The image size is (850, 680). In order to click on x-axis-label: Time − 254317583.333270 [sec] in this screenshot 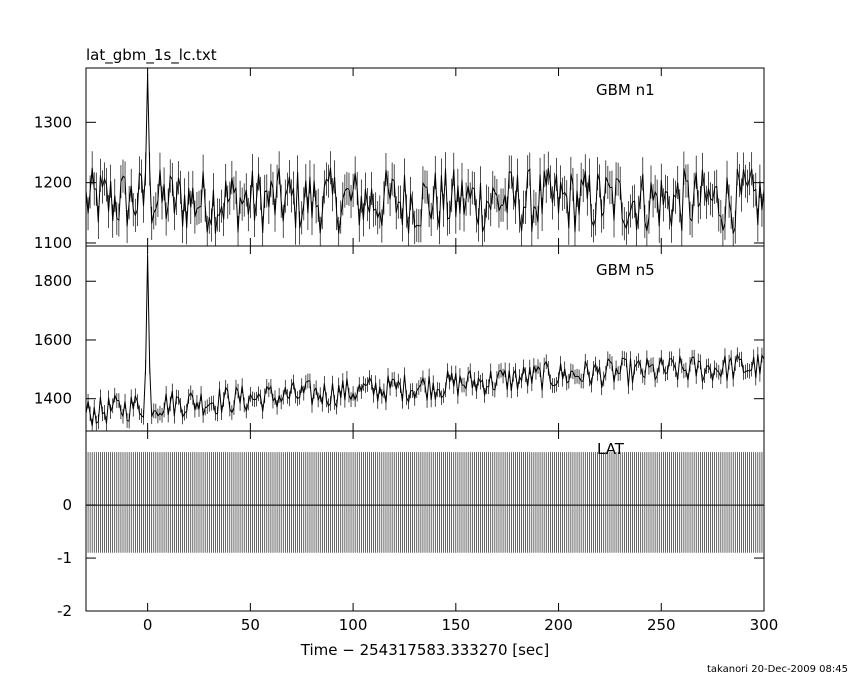, I will do `click(425, 650)`.